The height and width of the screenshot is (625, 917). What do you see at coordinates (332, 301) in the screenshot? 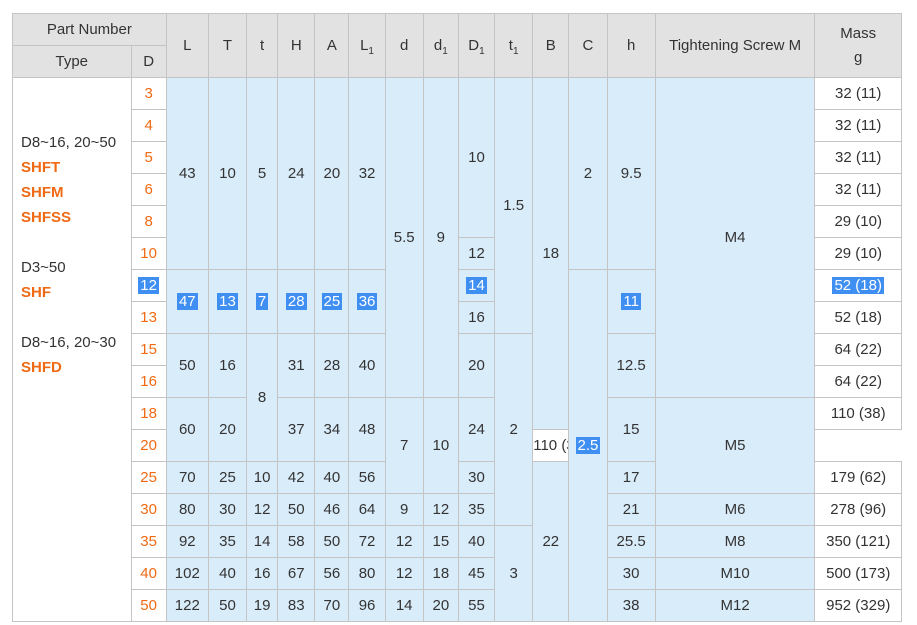
I see `cell-A-highlight: 25` at bounding box center [332, 301].